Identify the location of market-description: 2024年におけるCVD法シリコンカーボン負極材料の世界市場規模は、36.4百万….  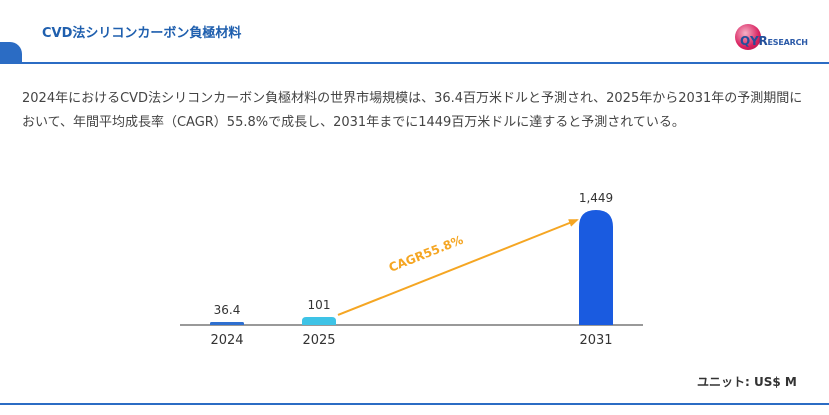
(412, 110).